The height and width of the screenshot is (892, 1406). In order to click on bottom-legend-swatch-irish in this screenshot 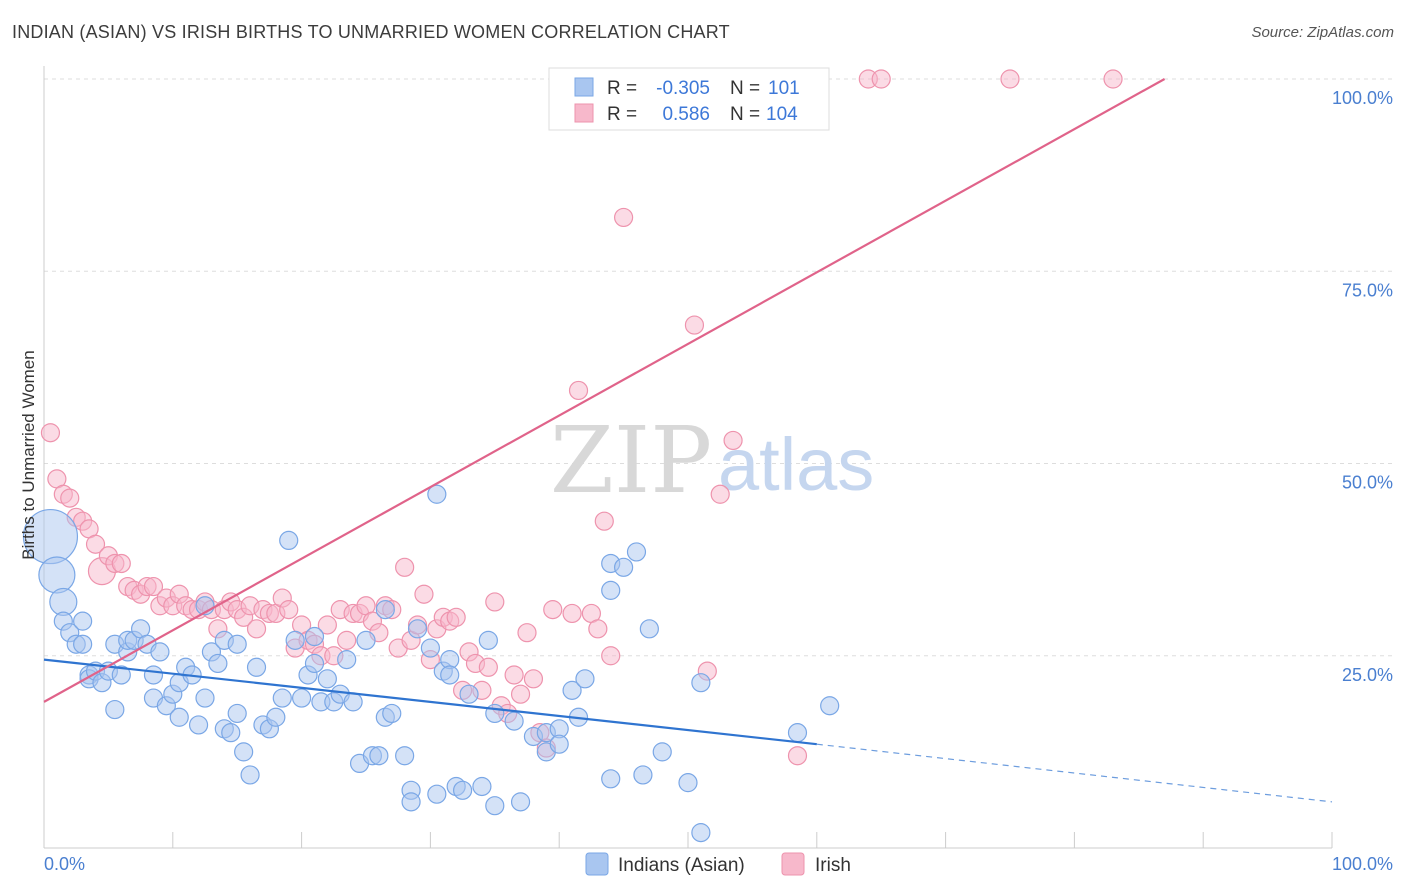, I will do `click(793, 864)`.